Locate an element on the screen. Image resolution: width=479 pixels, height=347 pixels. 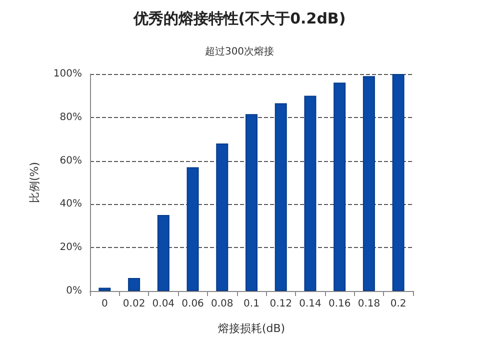
y-tick-label: 100% is located at coordinates (67, 74).